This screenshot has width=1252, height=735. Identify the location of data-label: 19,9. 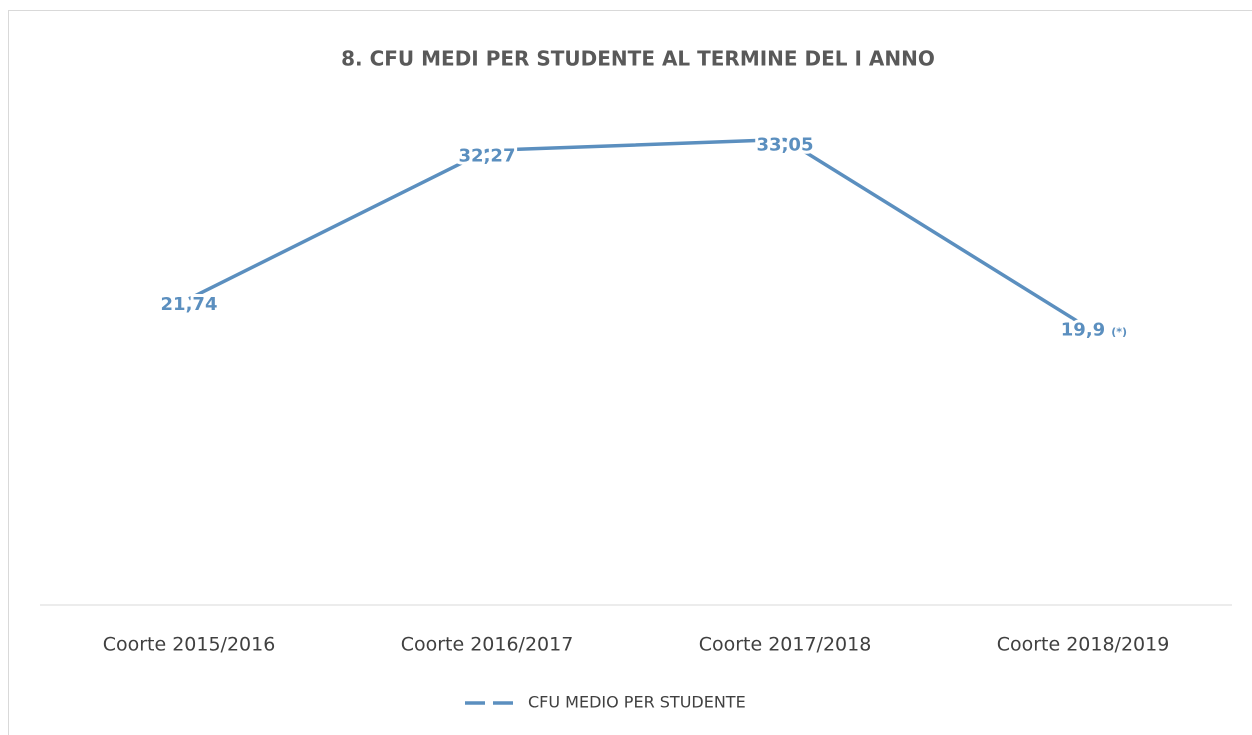
(1083, 330).